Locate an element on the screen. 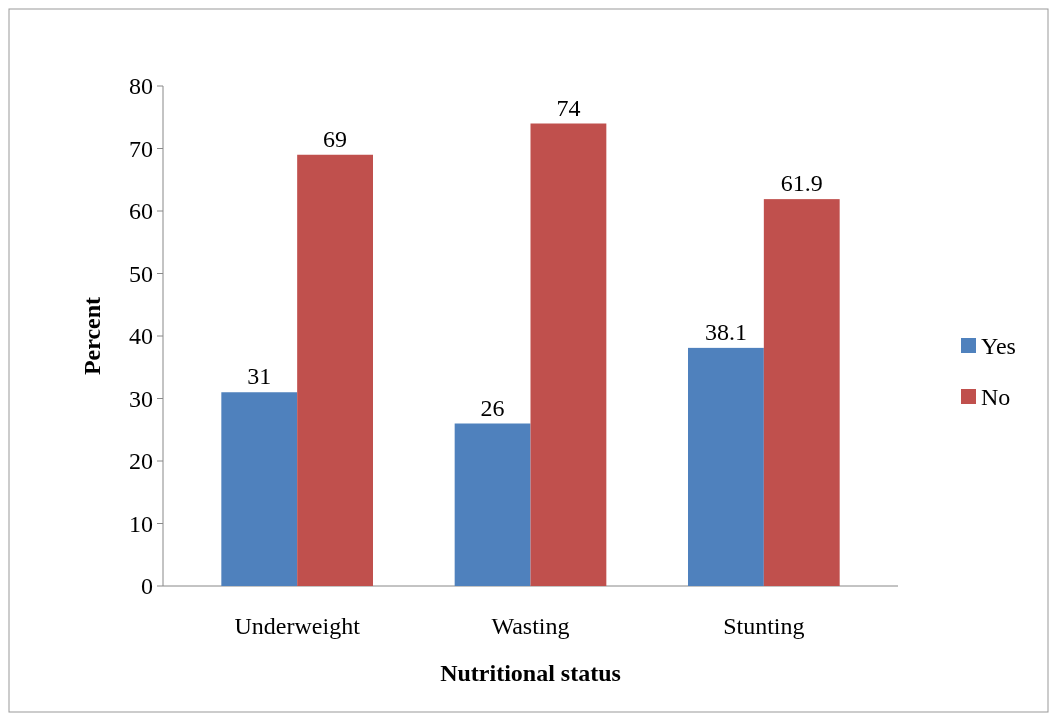 Image resolution: width=1049 pixels, height=713 pixels. y-tick-label: 40 is located at coordinates (141, 336).